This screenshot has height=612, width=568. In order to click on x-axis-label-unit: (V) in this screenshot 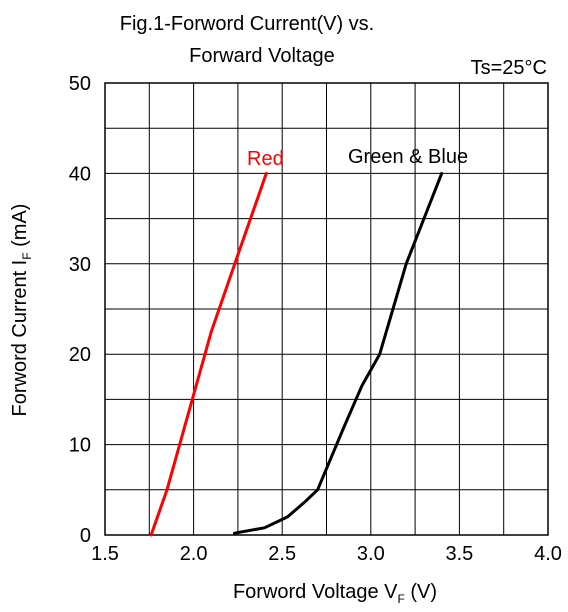, I will do `click(421, 592)`.